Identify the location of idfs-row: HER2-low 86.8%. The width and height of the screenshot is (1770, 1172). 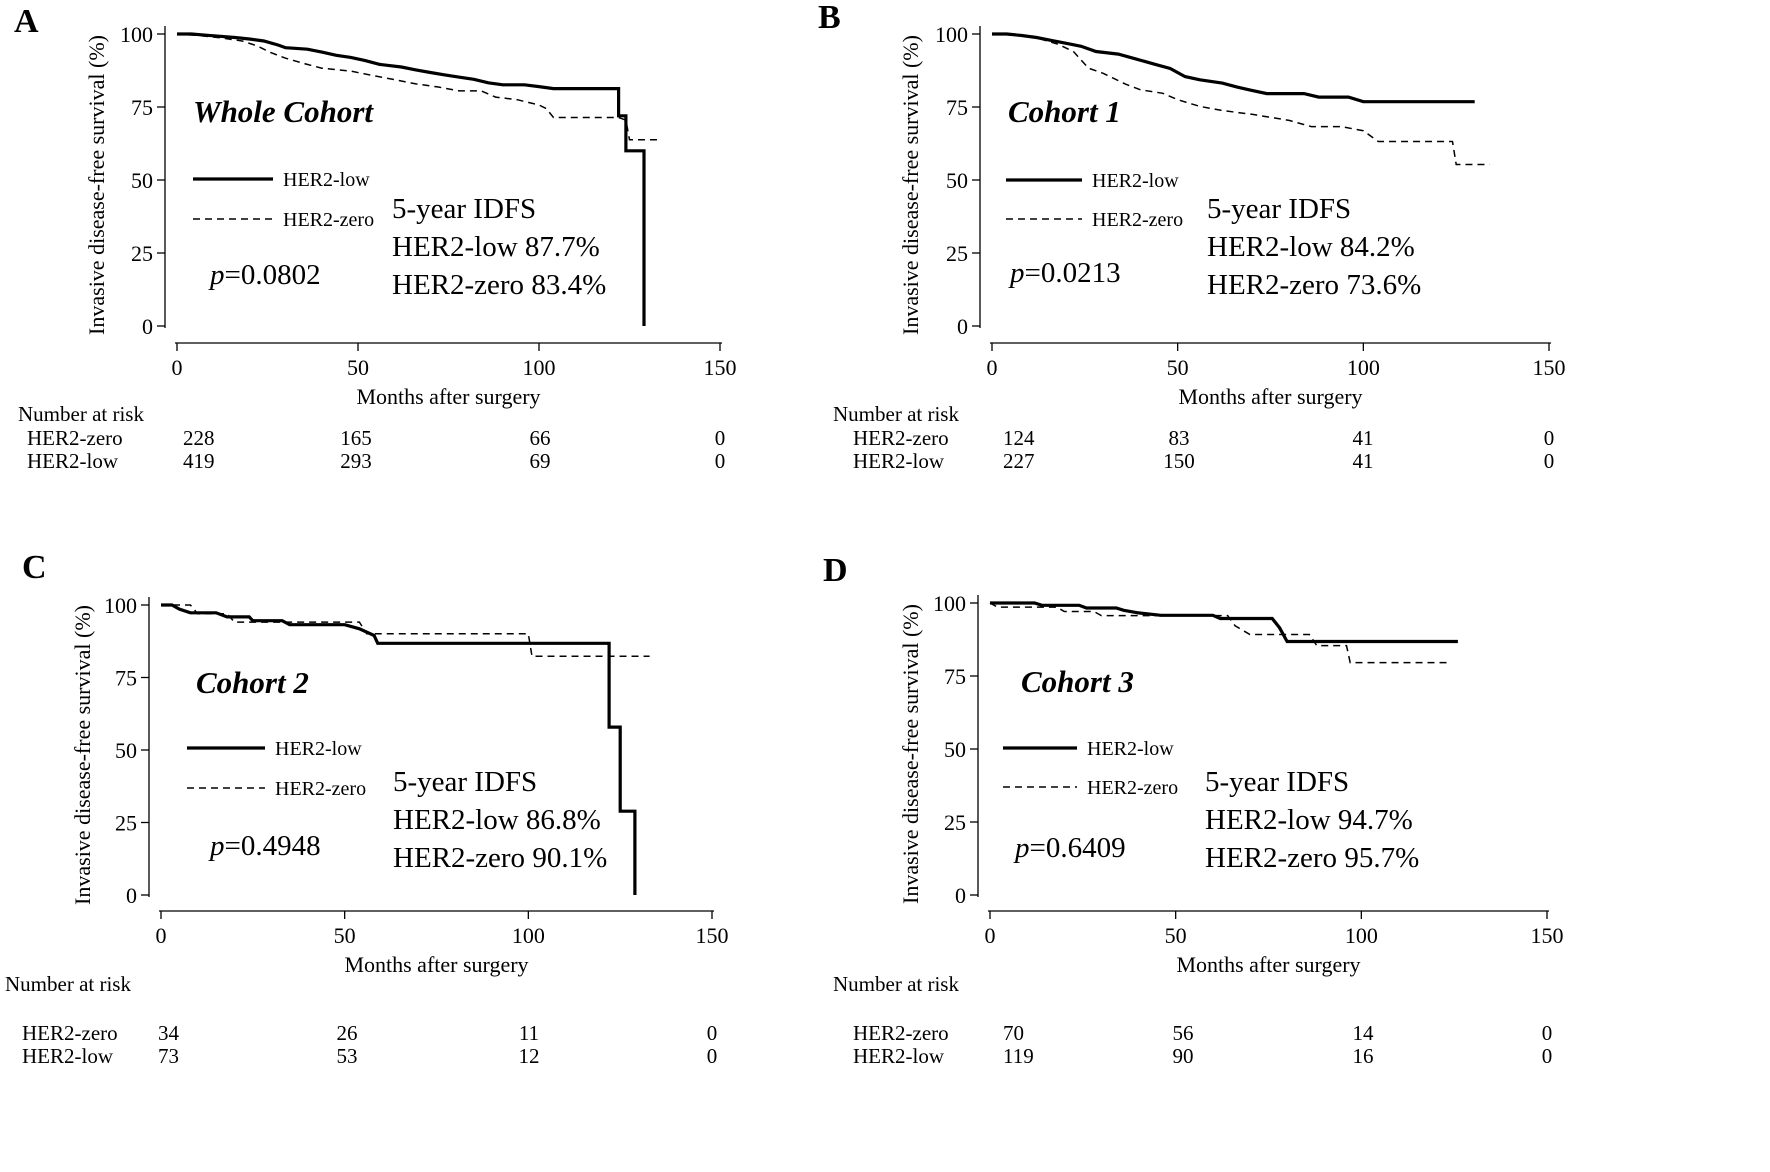
(497, 820).